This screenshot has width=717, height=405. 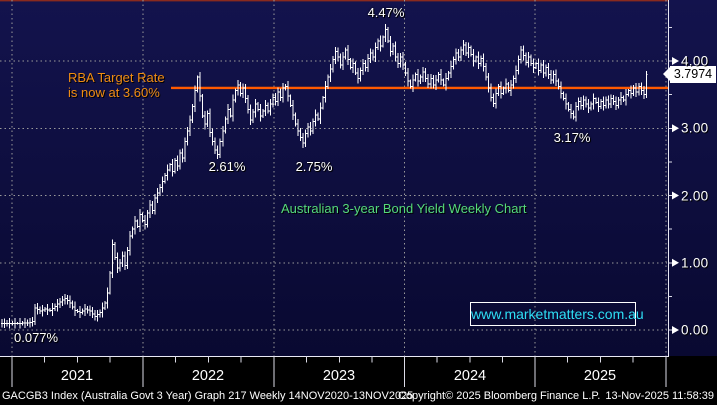 I want to click on chart-annotation: 4.47%, so click(x=386, y=12).